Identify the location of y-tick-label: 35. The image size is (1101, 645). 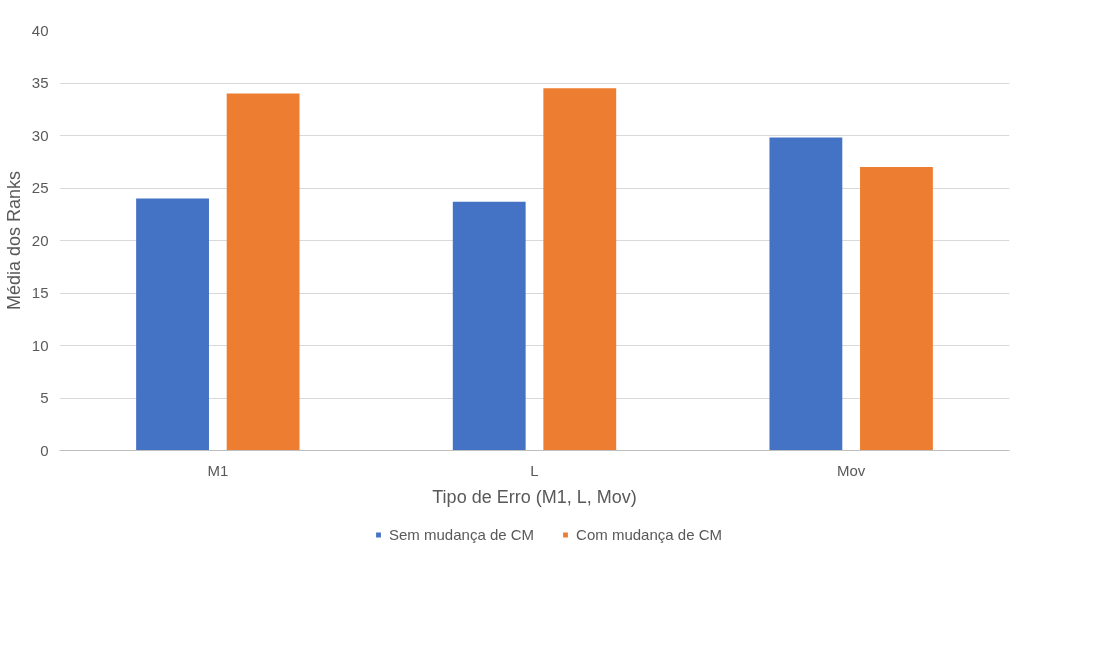
(40, 82).